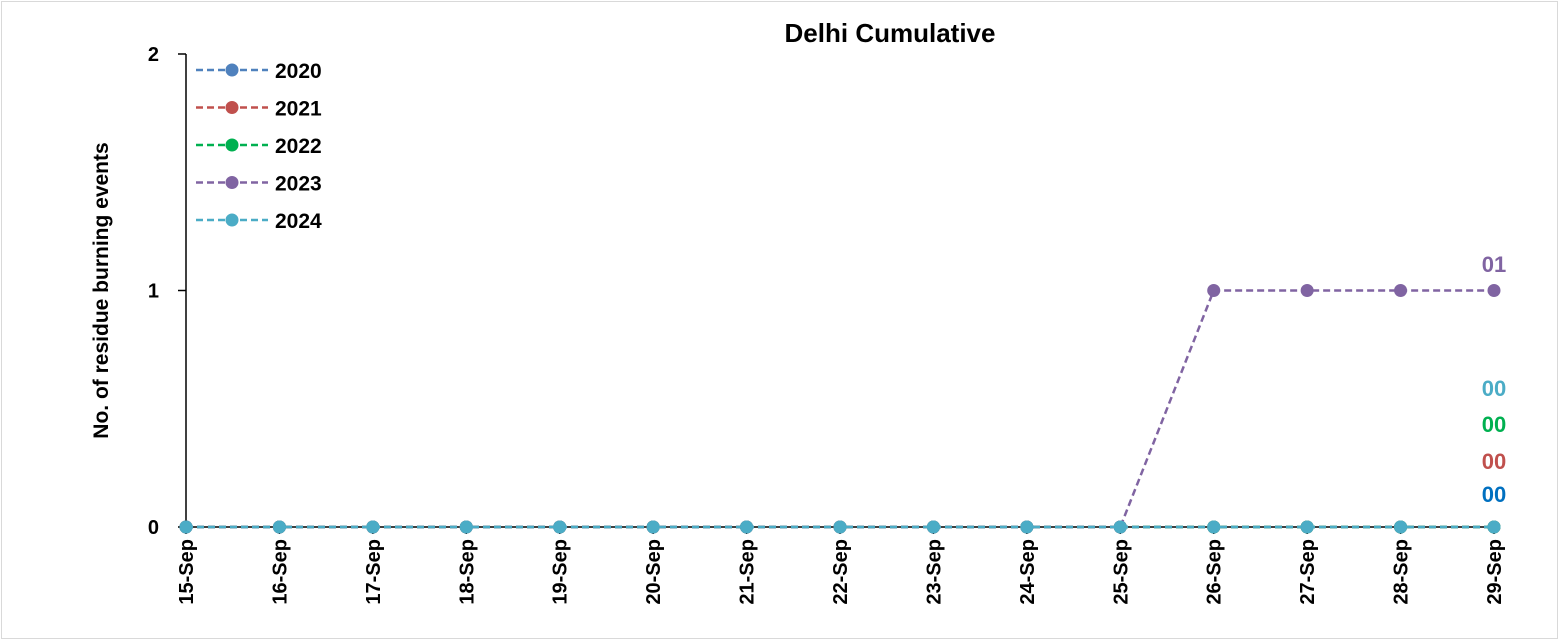  What do you see at coordinates (1494, 264) in the screenshot?
I see `end-value-label: 01` at bounding box center [1494, 264].